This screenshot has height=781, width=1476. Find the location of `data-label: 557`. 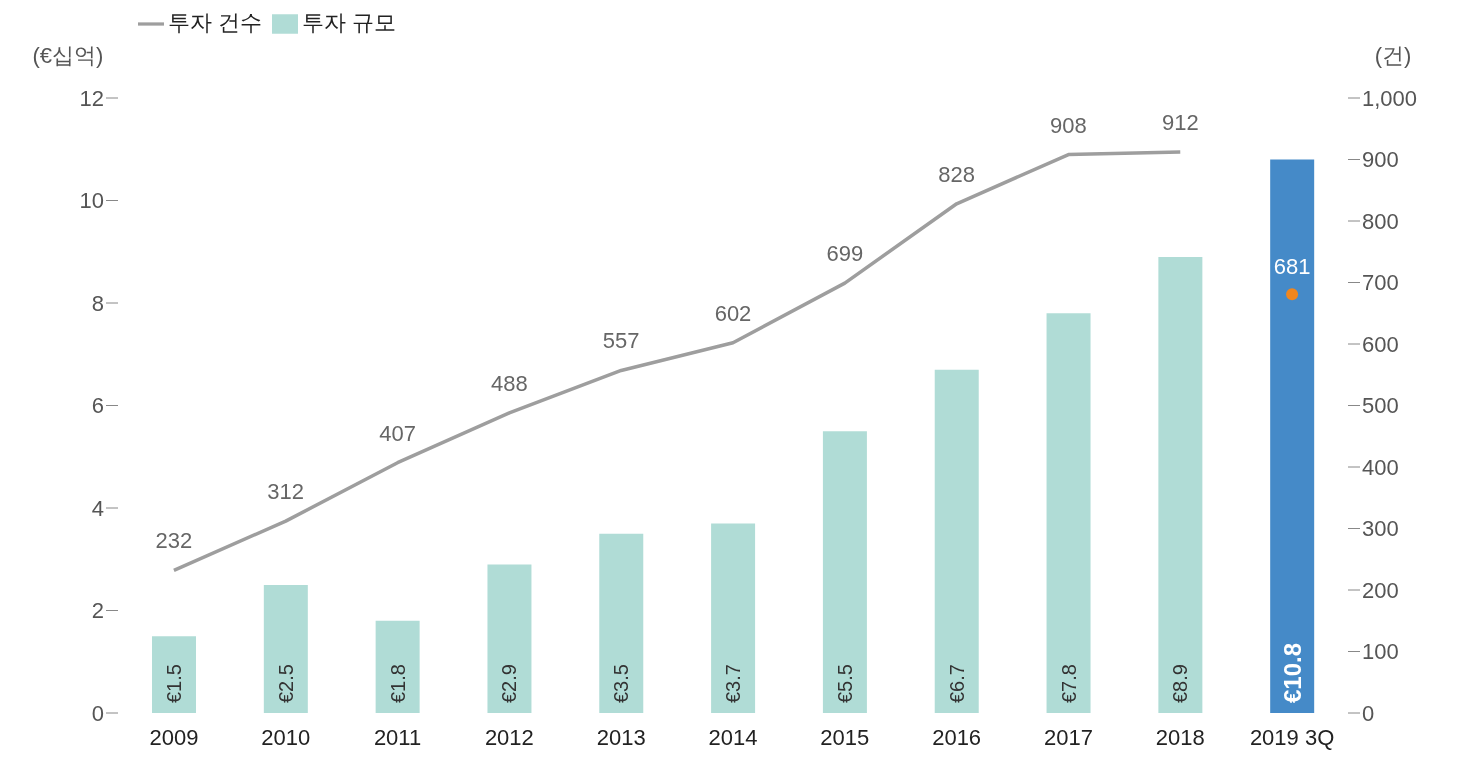

data-label: 557 is located at coordinates (621, 341).